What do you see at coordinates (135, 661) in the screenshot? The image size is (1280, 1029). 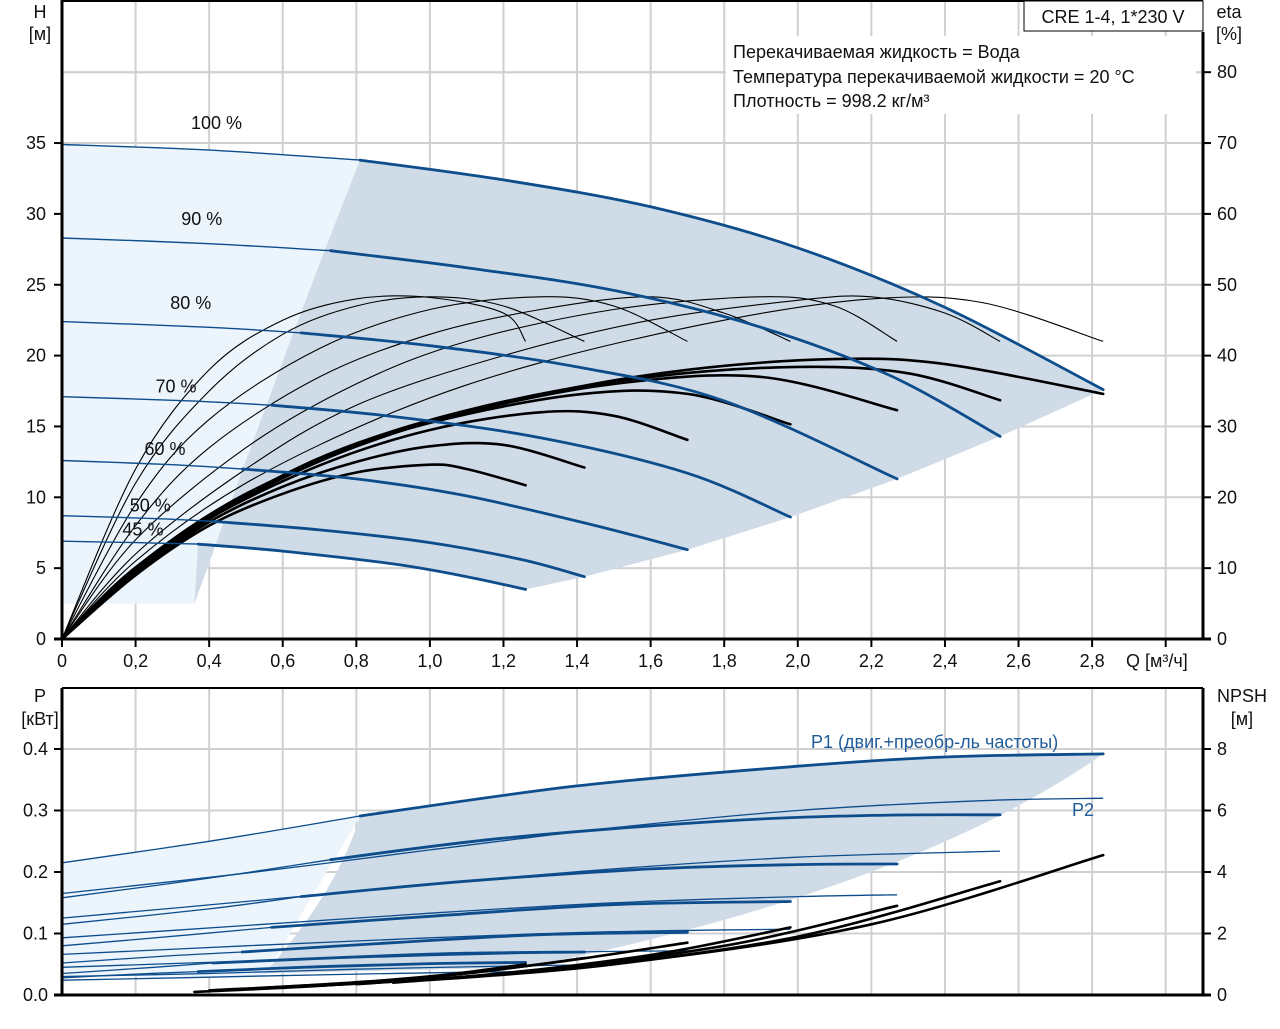 I see `x-tick-label: 0,2` at bounding box center [135, 661].